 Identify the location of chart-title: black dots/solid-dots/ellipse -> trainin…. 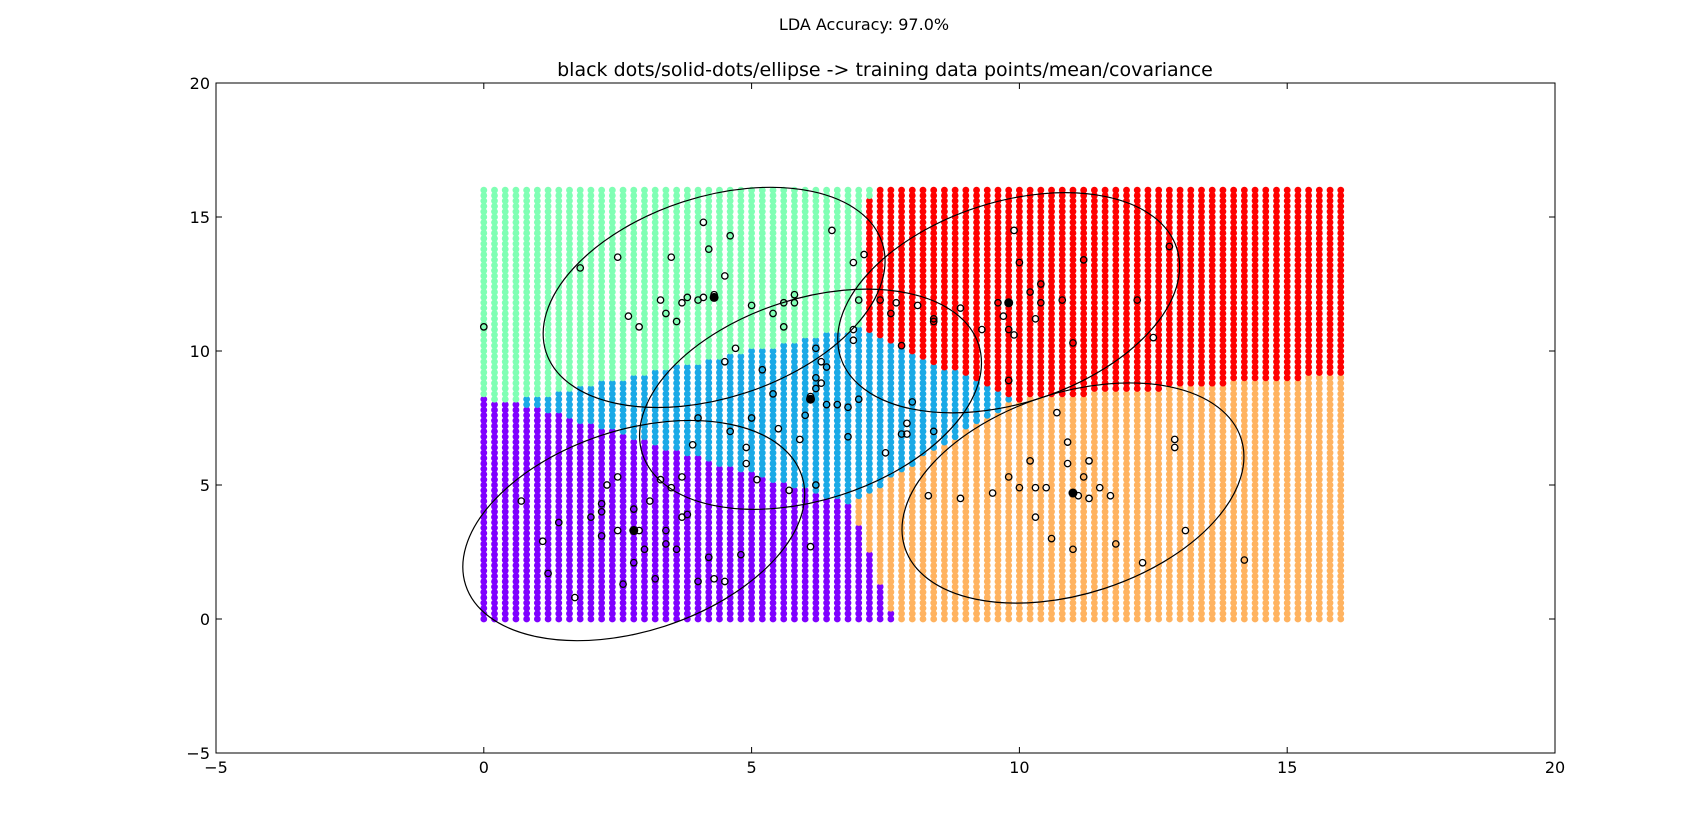
(885, 70).